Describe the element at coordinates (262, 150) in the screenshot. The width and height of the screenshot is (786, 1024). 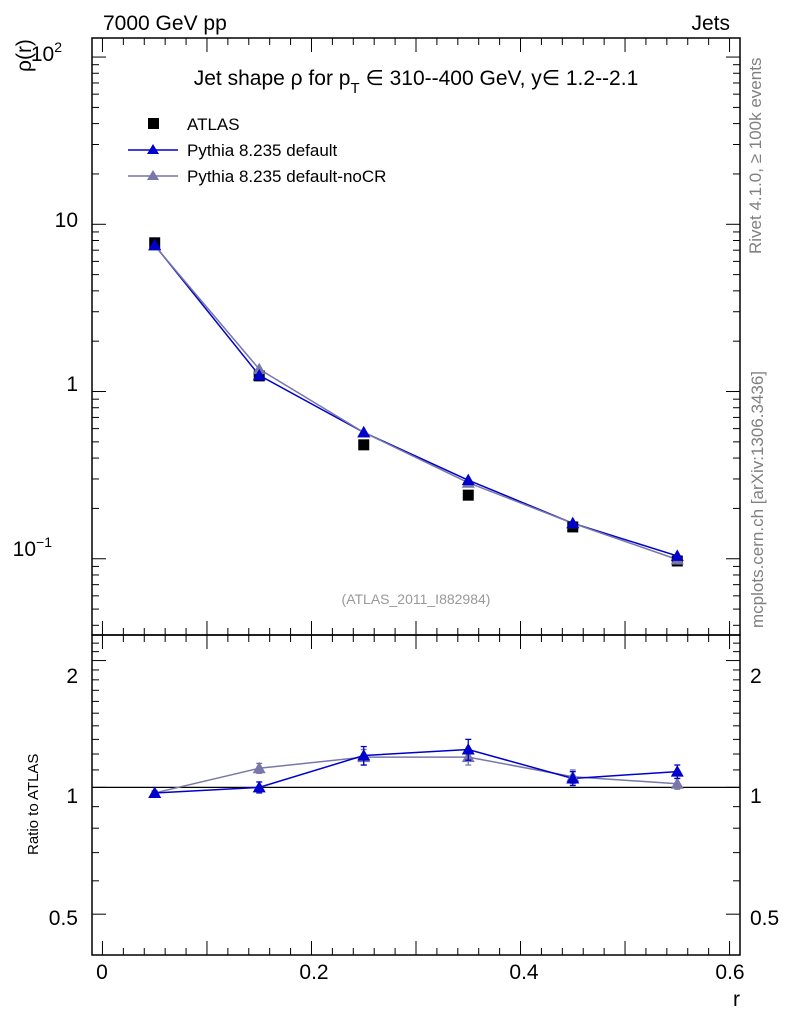
I see `legend-default-label: Pythia 8.235 default` at that location.